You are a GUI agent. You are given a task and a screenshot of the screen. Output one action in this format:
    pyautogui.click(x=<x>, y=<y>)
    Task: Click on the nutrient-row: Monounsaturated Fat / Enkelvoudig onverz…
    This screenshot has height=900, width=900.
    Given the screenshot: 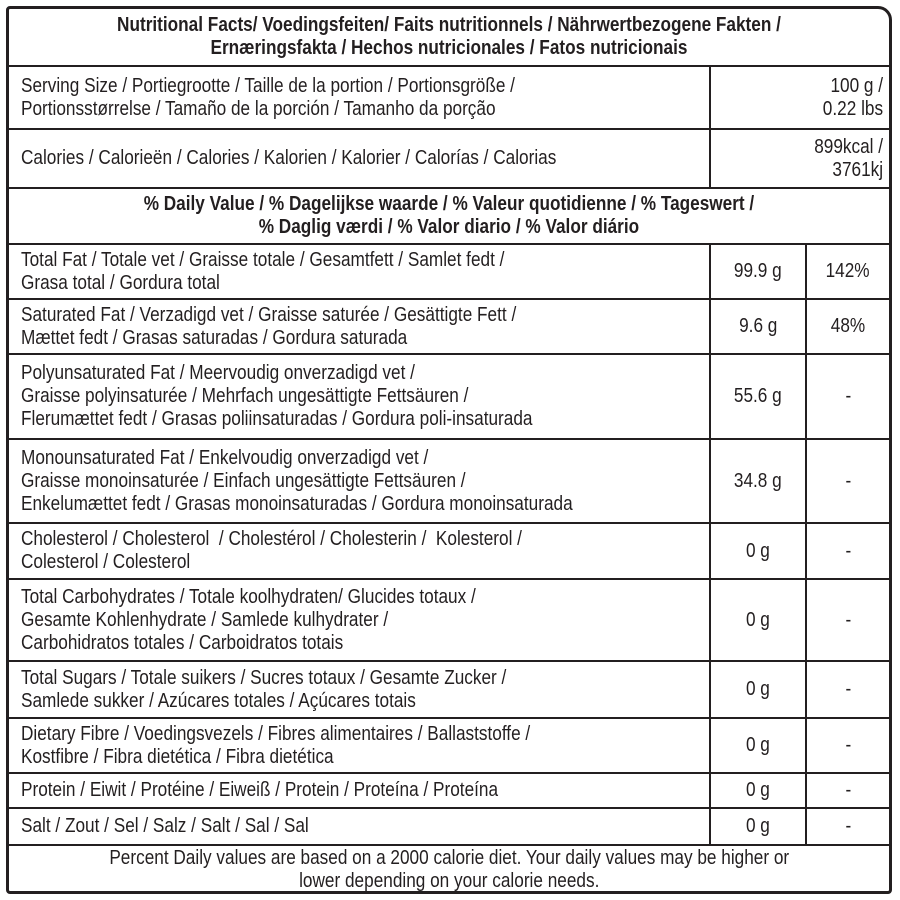 What is the action you would take?
    pyautogui.click(x=449, y=482)
    